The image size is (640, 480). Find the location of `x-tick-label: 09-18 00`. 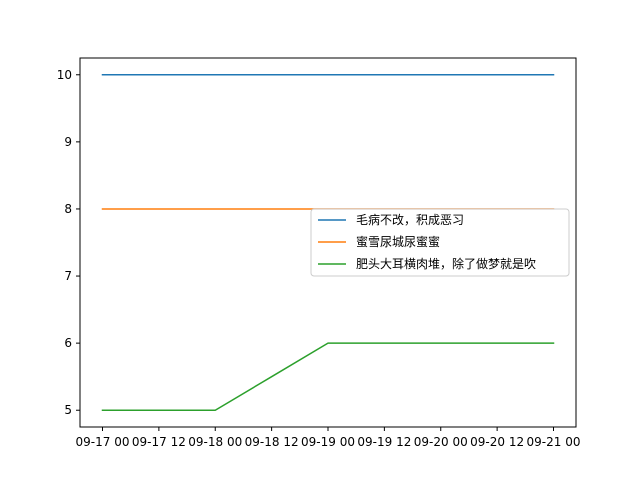

x-tick-label: 09-18 00 is located at coordinates (215, 442).